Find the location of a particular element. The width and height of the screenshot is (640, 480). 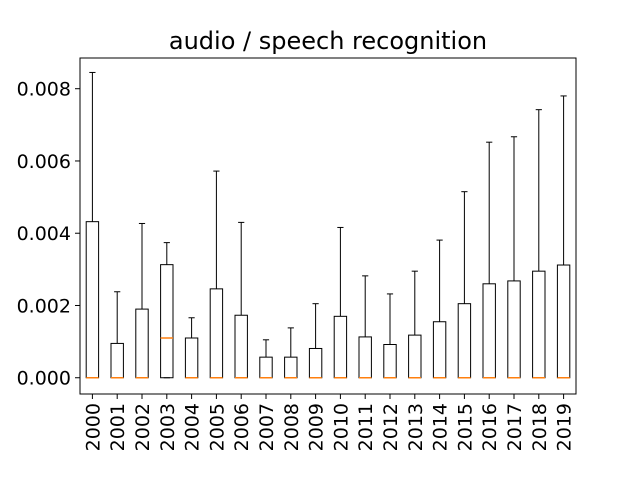

x-tick-label: 2001 is located at coordinates (118, 427).